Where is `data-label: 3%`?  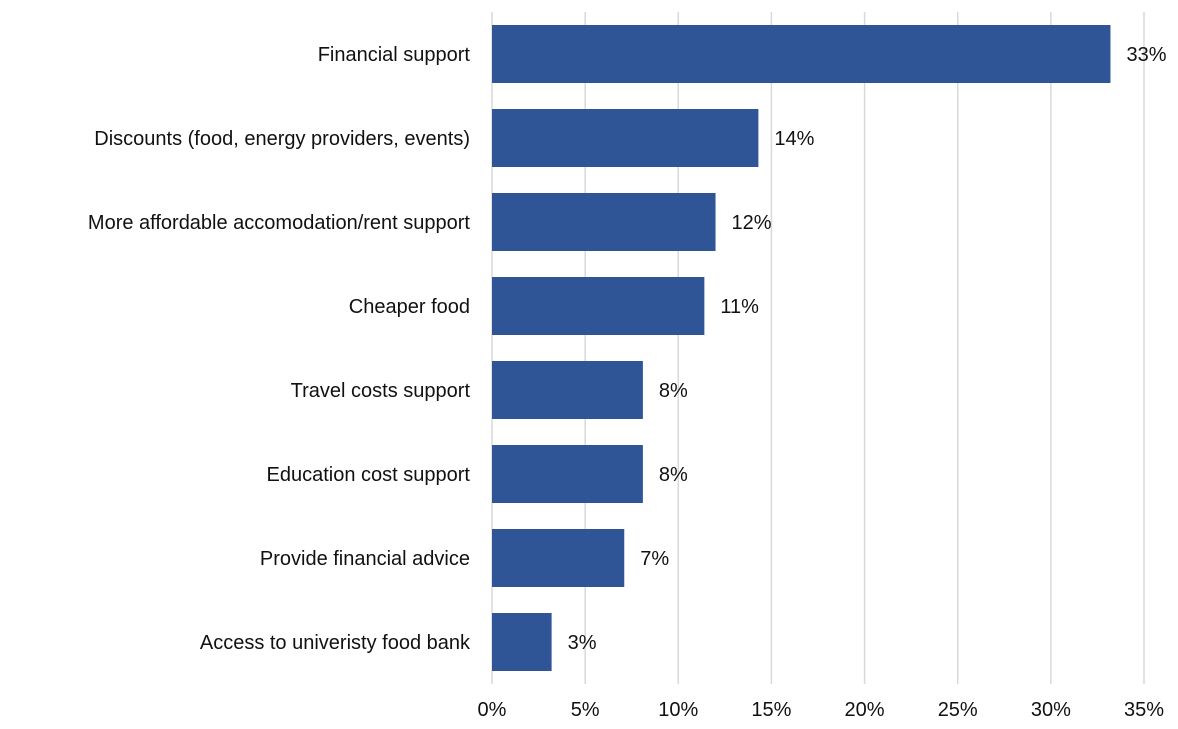
data-label: 3% is located at coordinates (582, 643).